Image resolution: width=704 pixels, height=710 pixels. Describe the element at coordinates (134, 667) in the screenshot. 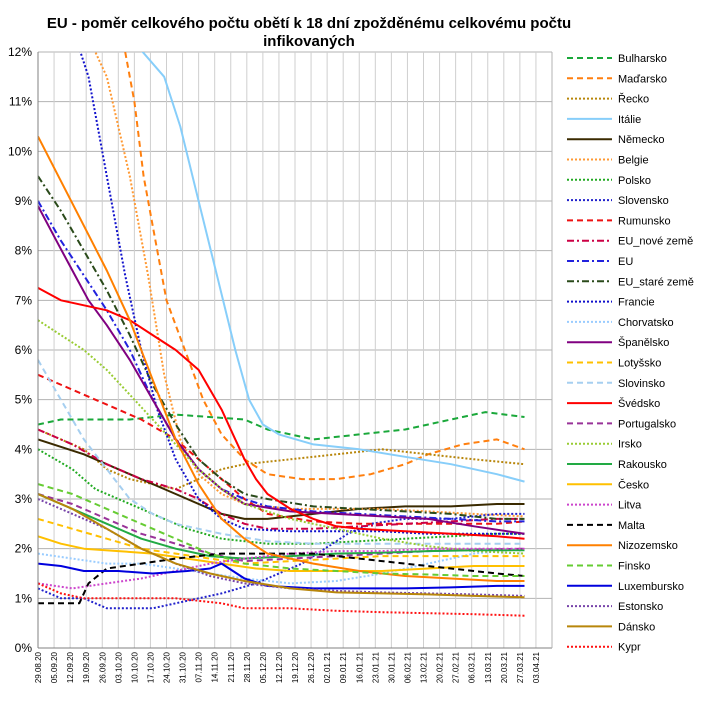

I see `x-tick-label: 10.10.20` at that location.